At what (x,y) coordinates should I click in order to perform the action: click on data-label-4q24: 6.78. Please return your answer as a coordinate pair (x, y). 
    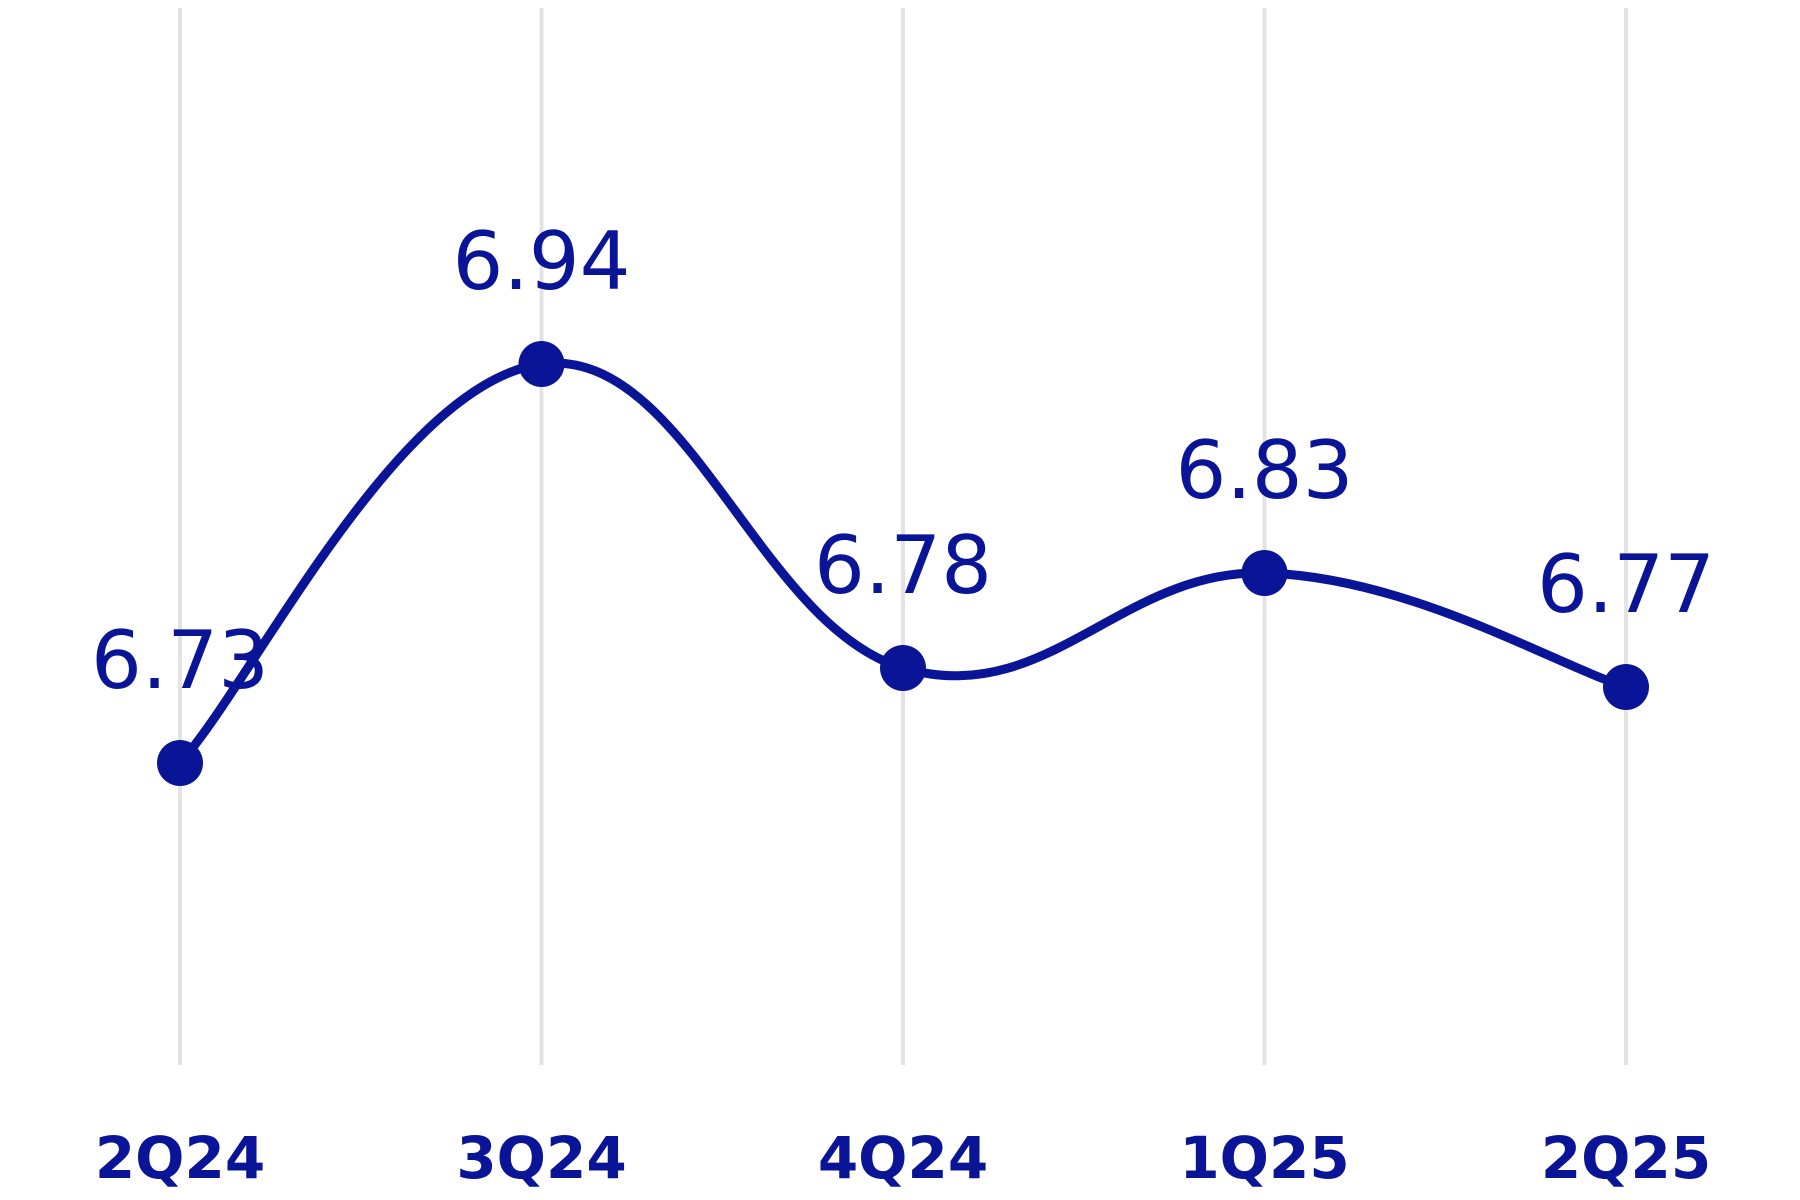
    Looking at the image, I should click on (903, 565).